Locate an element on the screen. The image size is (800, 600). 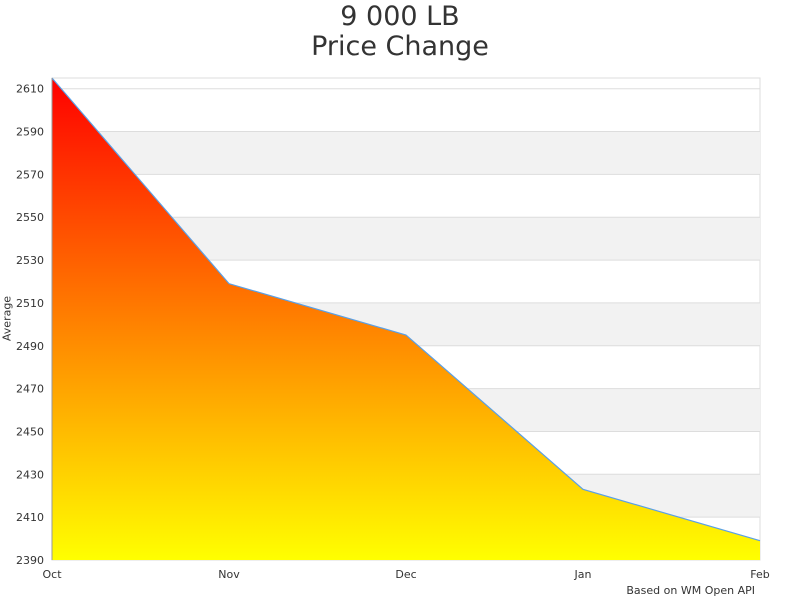
y-tick-label: 2570 is located at coordinates (30, 174).